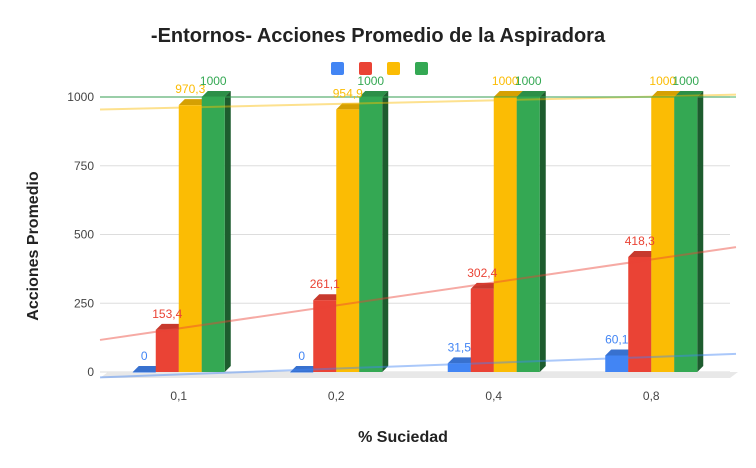 This screenshot has height=468, width=756. I want to click on data-label: 954,9, so click(348, 93).